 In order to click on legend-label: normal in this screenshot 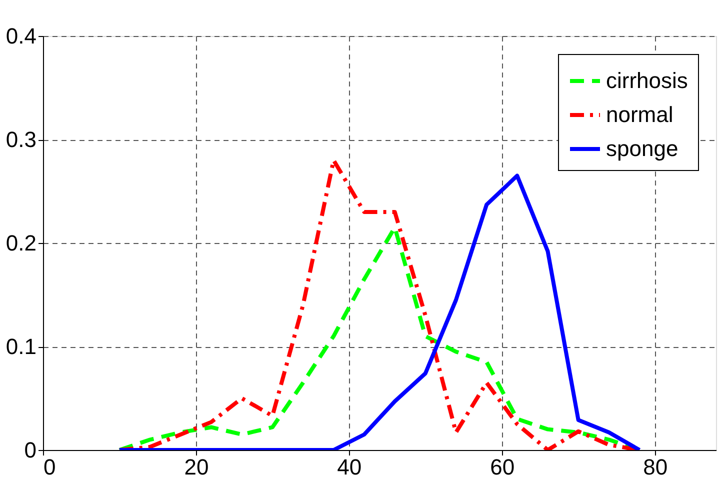, I will do `click(640, 114)`.